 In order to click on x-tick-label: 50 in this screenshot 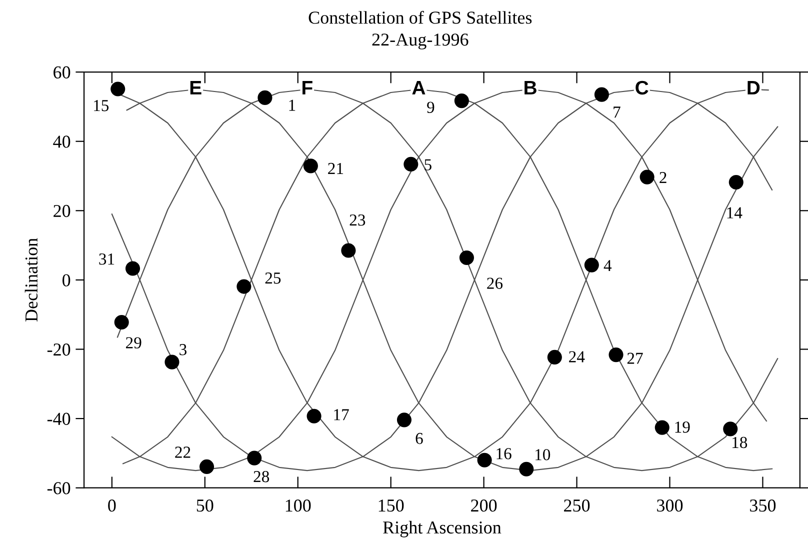, I will do `click(205, 505)`.